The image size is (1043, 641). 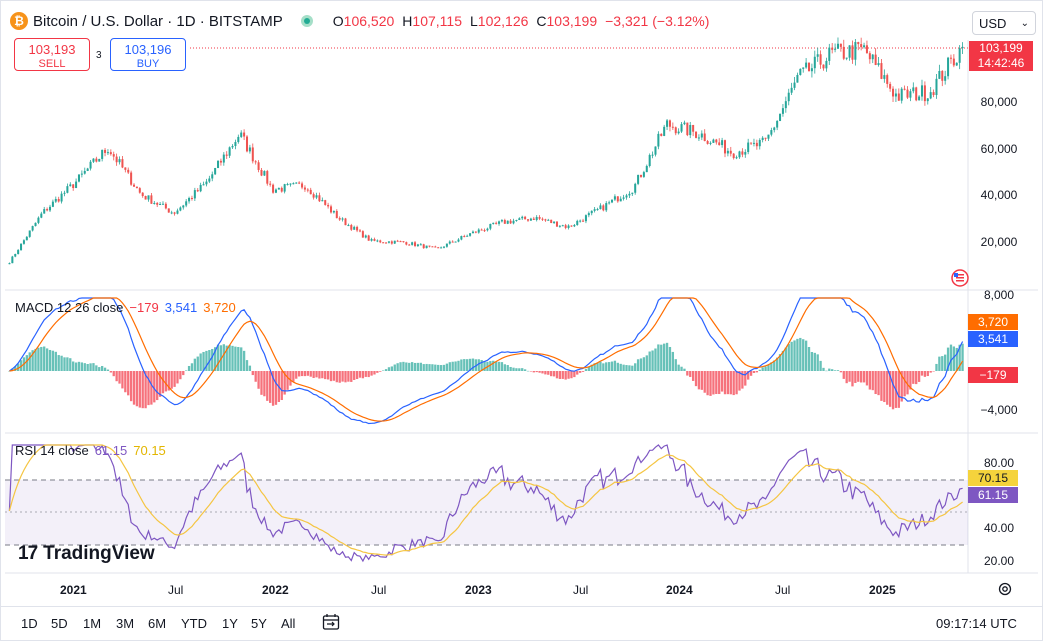 What do you see at coordinates (976, 623) in the screenshot?
I see `utc-clock: 09:17:14 UTC` at bounding box center [976, 623].